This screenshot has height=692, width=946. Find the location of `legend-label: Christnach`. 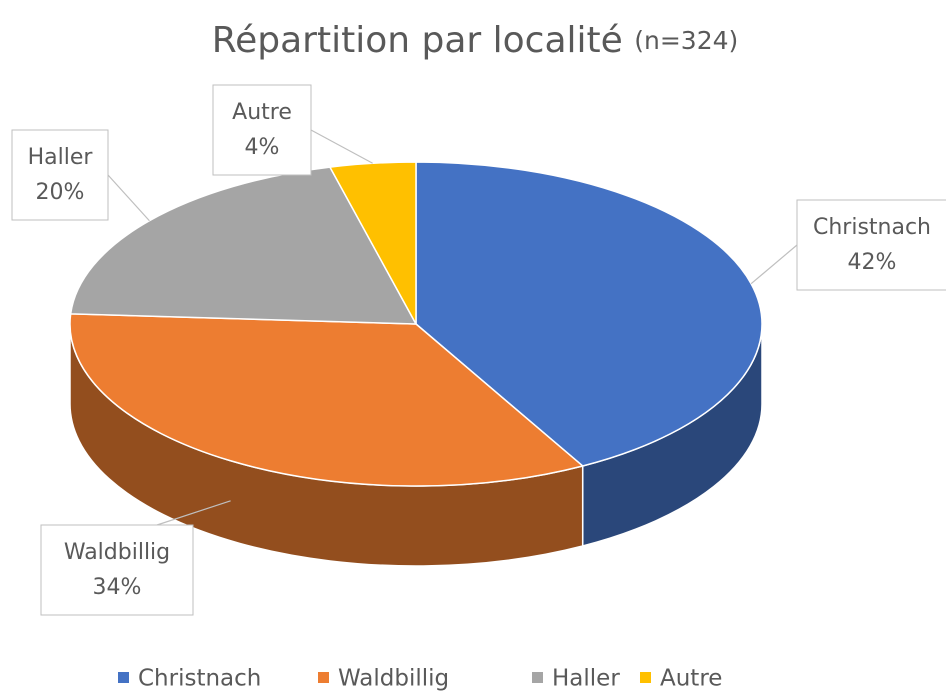

legend-label: Christnach is located at coordinates (199, 679).